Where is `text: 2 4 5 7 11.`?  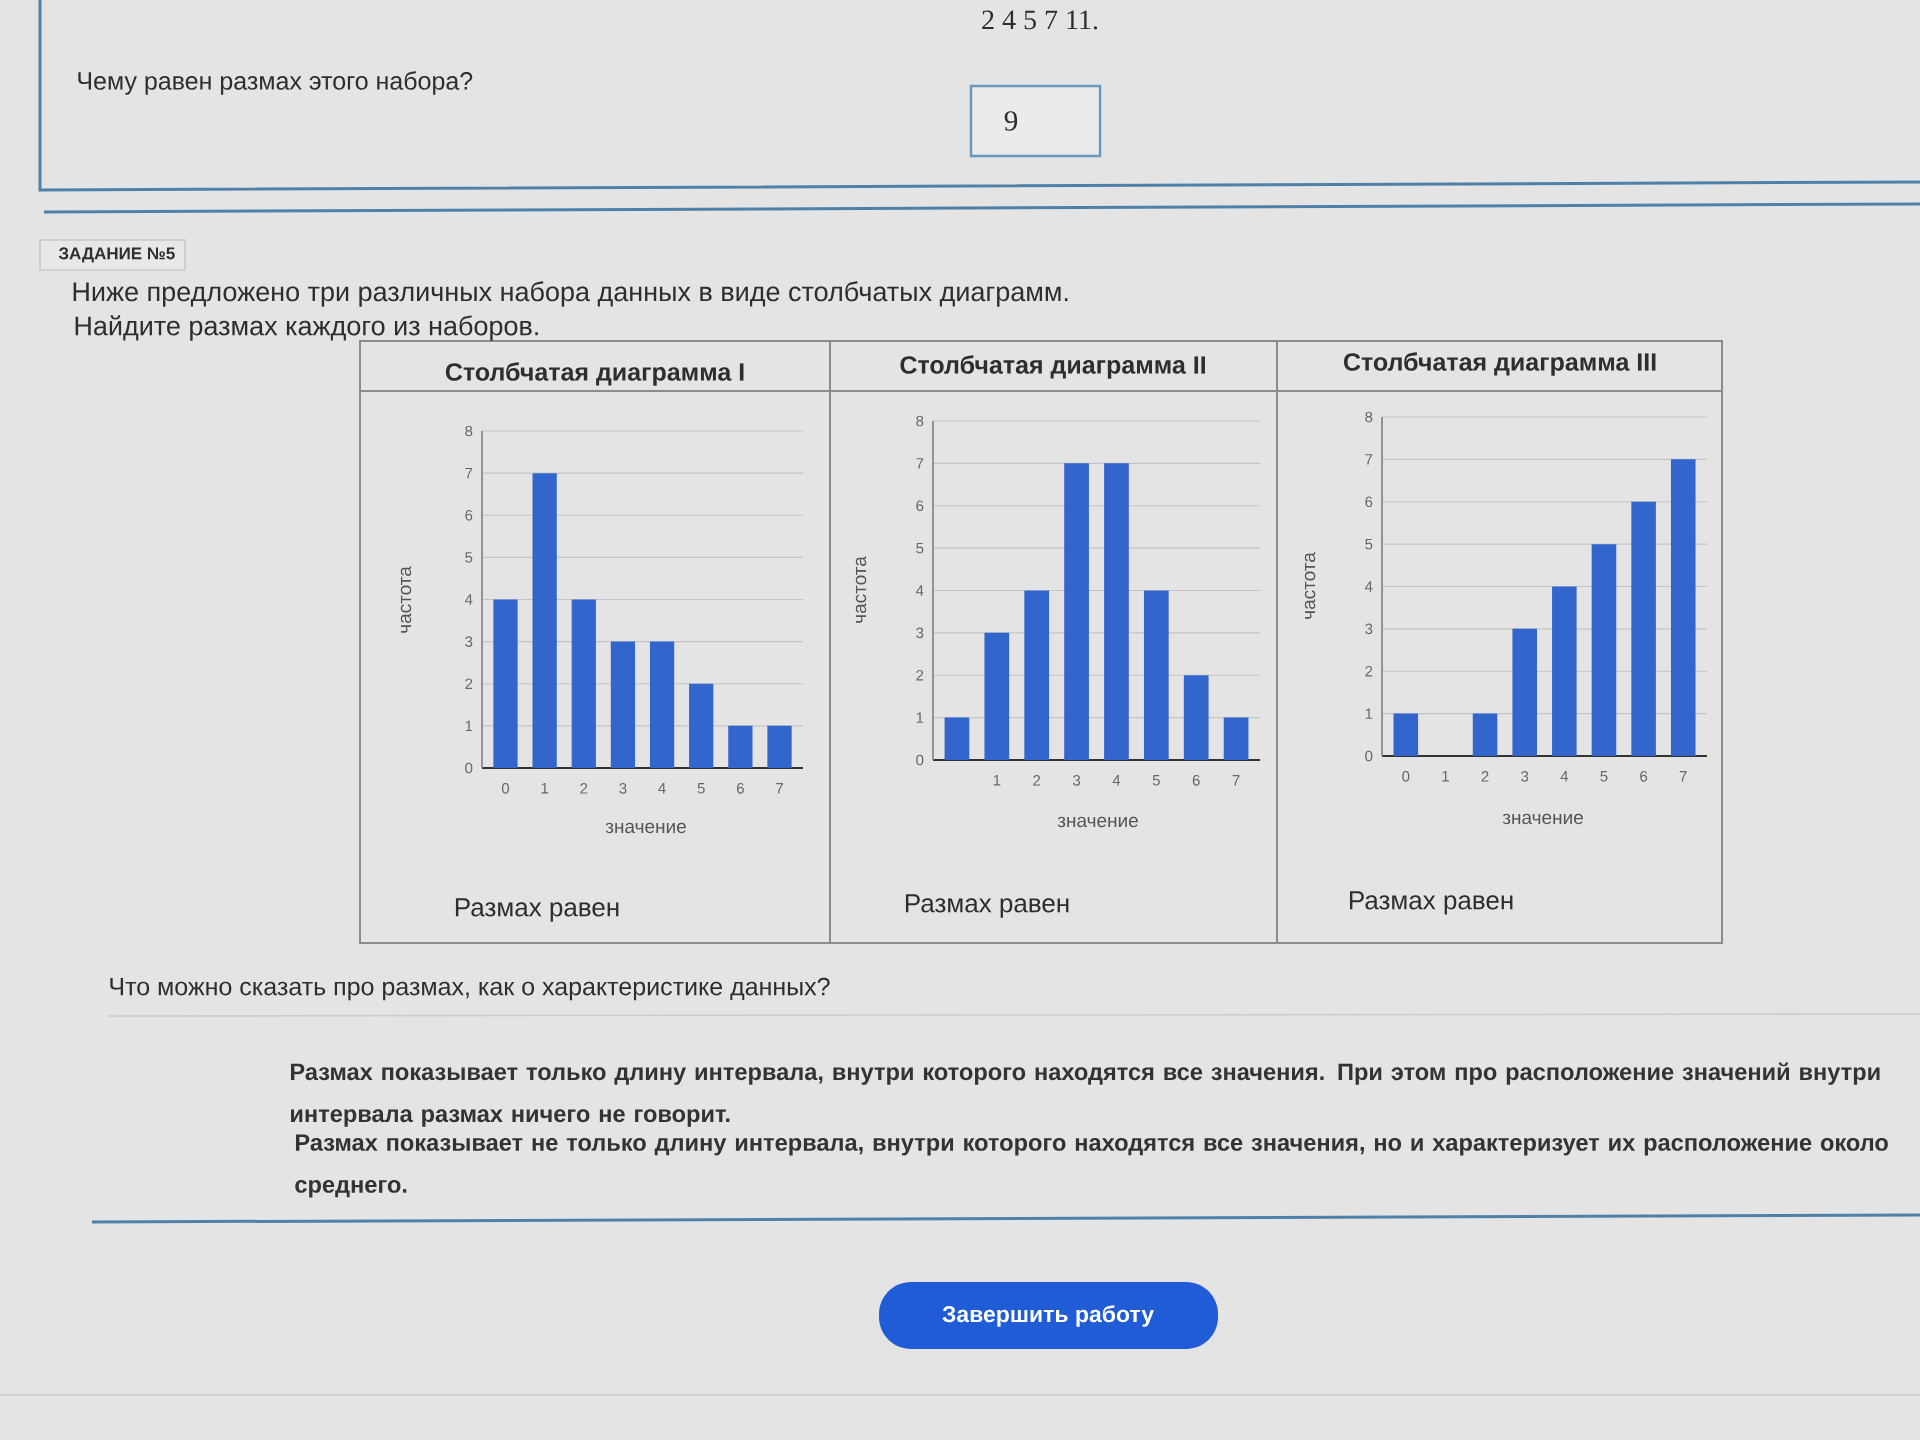 text: 2 4 5 7 11. is located at coordinates (1040, 20).